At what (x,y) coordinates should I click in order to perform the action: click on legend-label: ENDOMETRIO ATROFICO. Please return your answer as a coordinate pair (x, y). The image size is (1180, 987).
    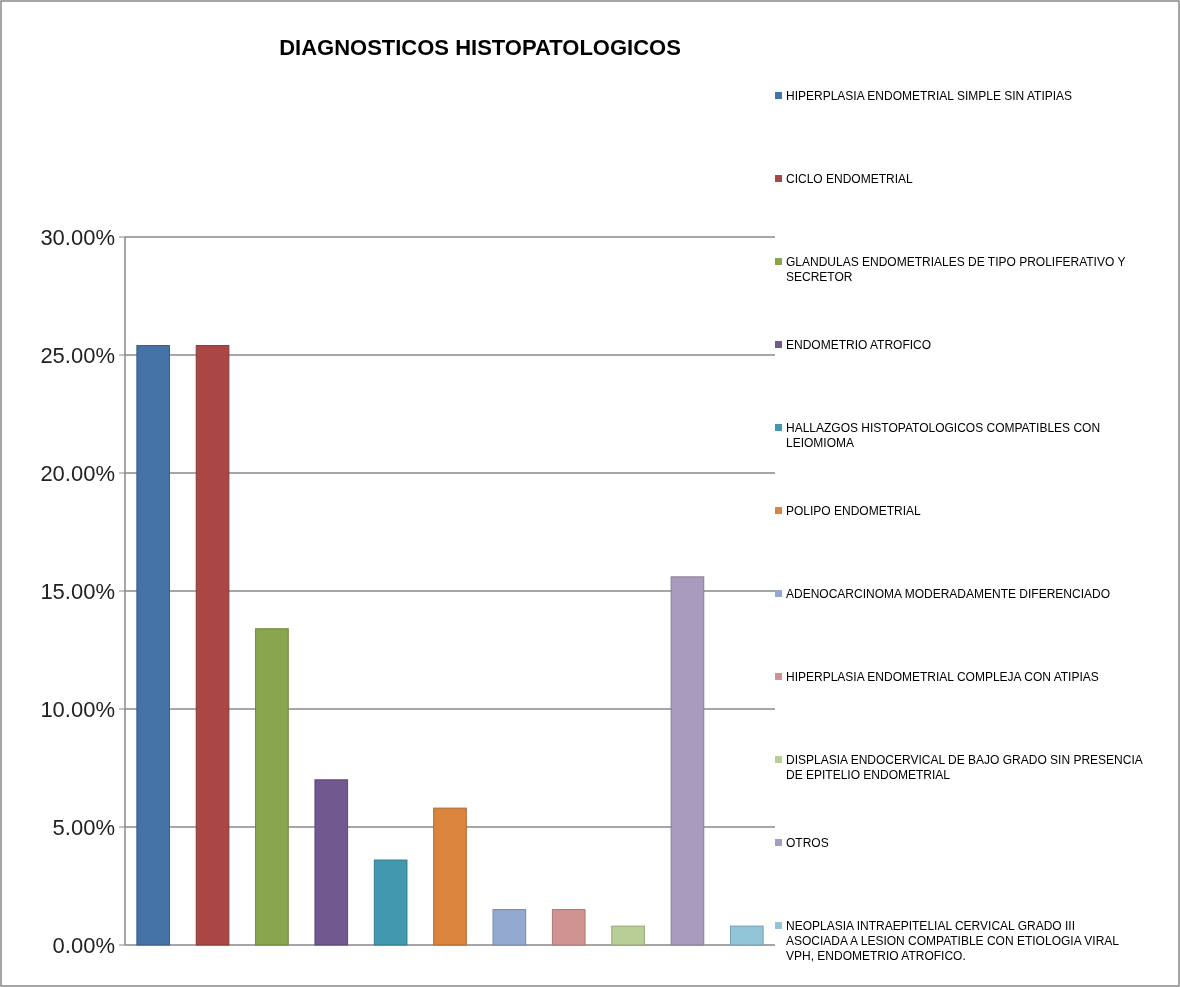
    Looking at the image, I should click on (859, 345).